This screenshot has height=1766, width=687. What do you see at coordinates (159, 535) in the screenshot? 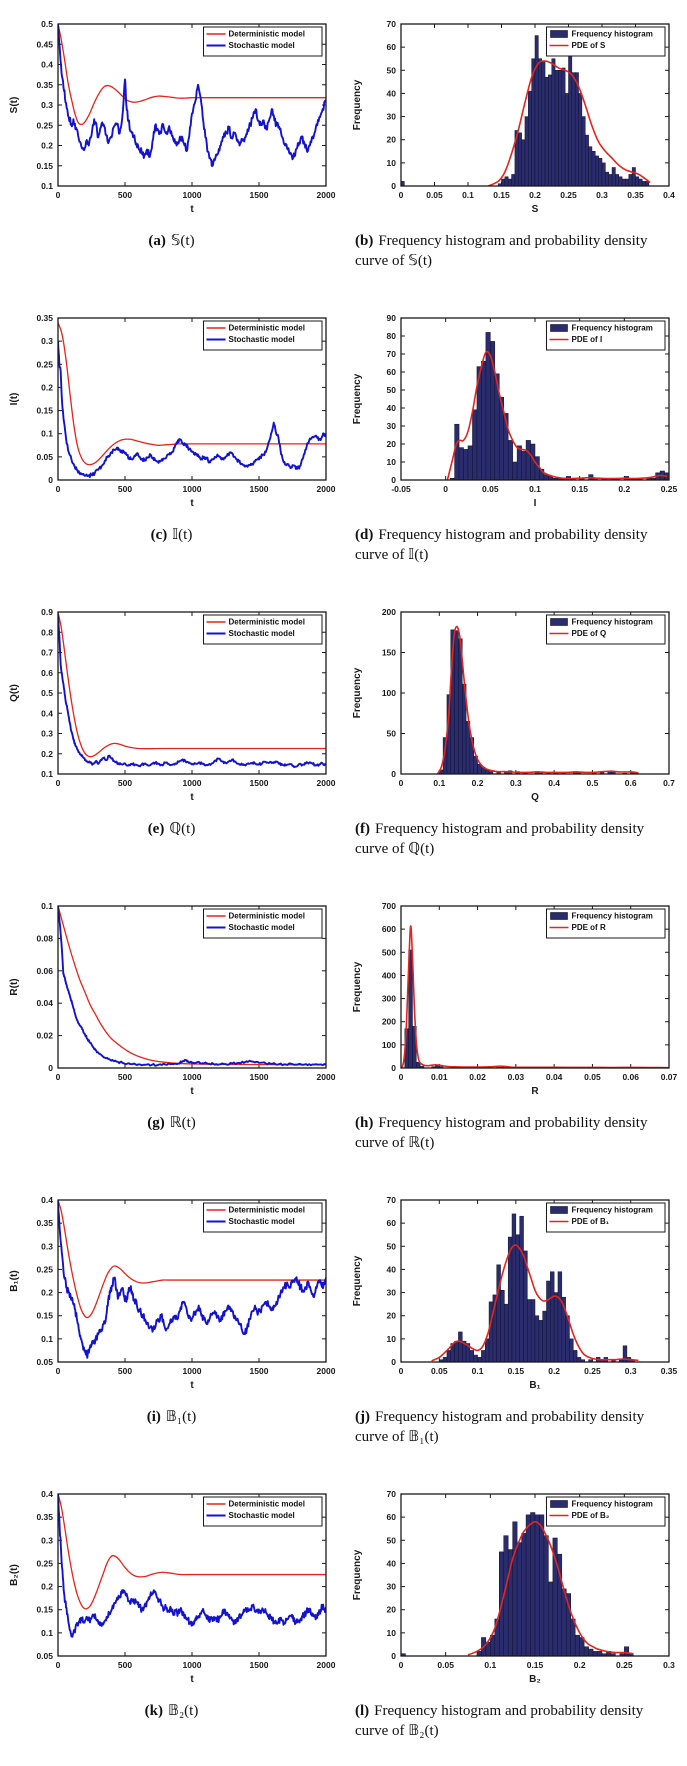
I see `caption-c-label: (c)` at bounding box center [159, 535].